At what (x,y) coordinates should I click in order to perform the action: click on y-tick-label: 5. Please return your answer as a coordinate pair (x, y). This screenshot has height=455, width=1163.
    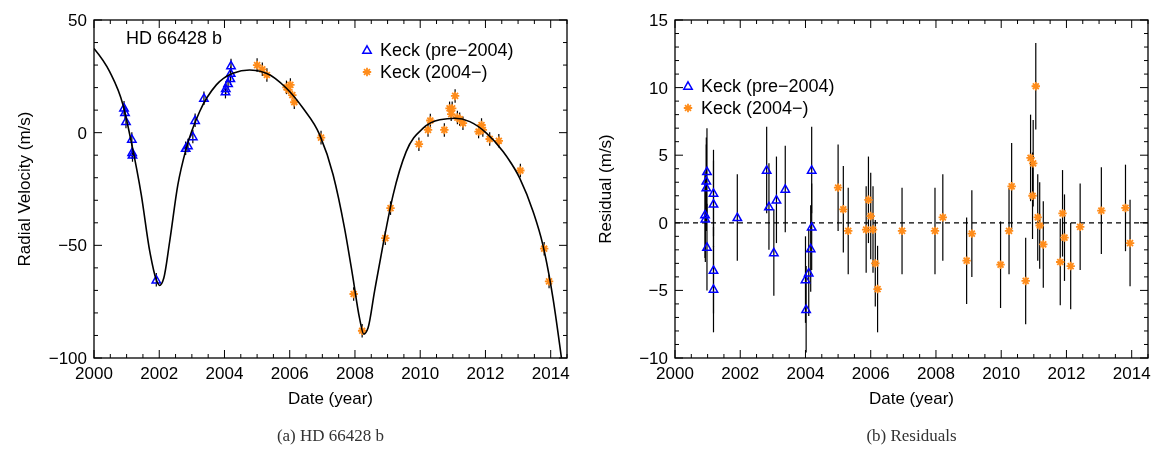
    Looking at the image, I should click on (663, 156).